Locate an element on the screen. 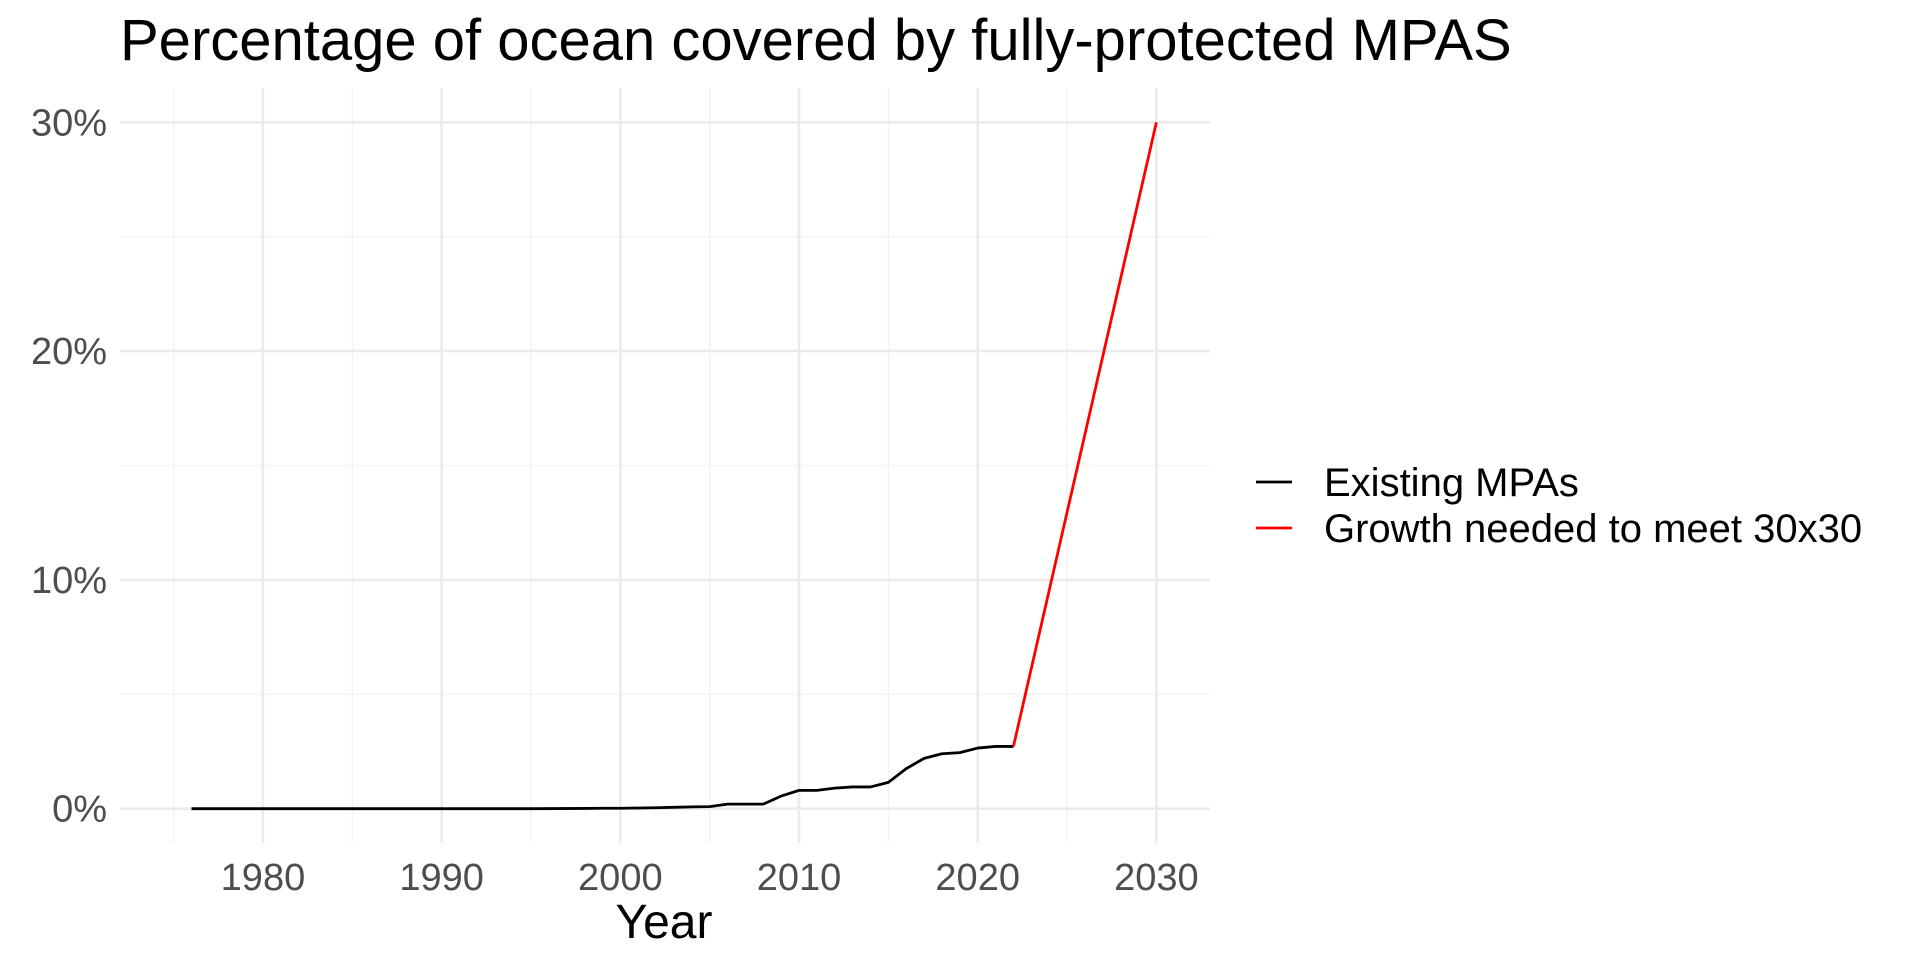 This screenshot has width=1920, height=960. y-tick-label: 20% is located at coordinates (69, 352).